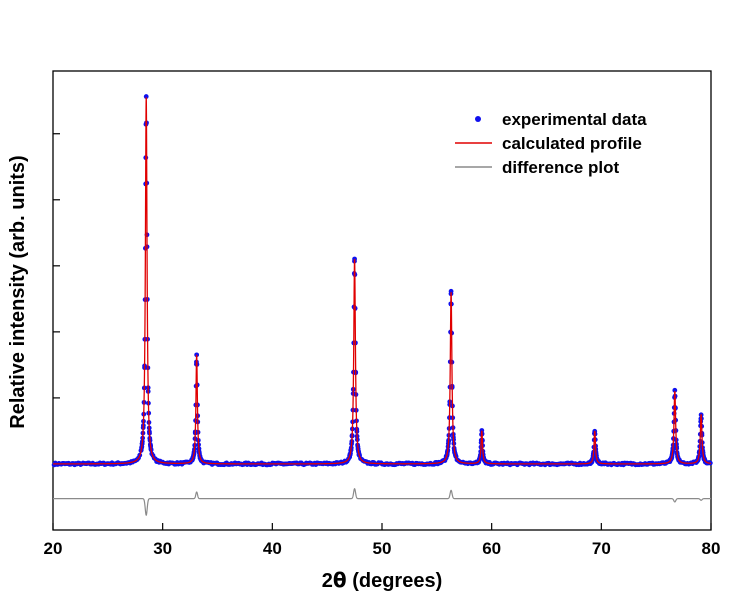 This screenshot has height=597, width=750. I want to click on x-axis-title-suffix: (degrees), so click(395, 581).